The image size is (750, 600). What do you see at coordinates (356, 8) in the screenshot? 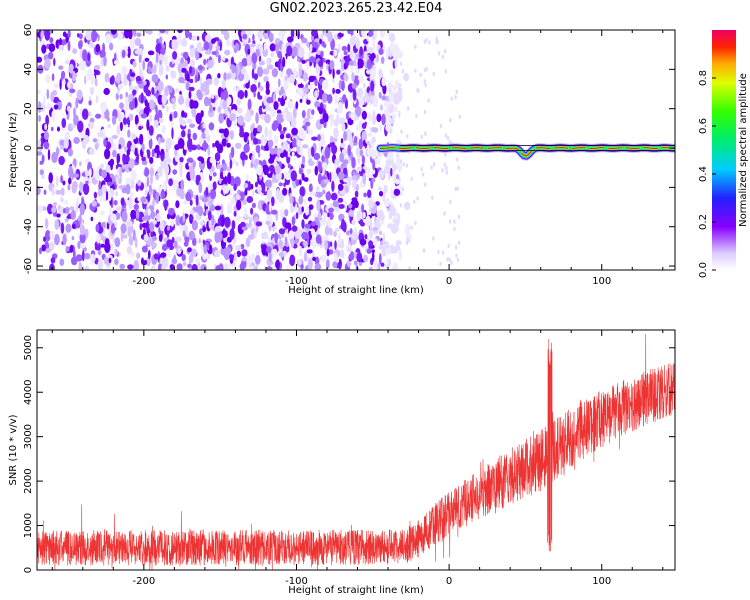
I see `page-title: GN02.2023.265.23.42.E04` at bounding box center [356, 8].